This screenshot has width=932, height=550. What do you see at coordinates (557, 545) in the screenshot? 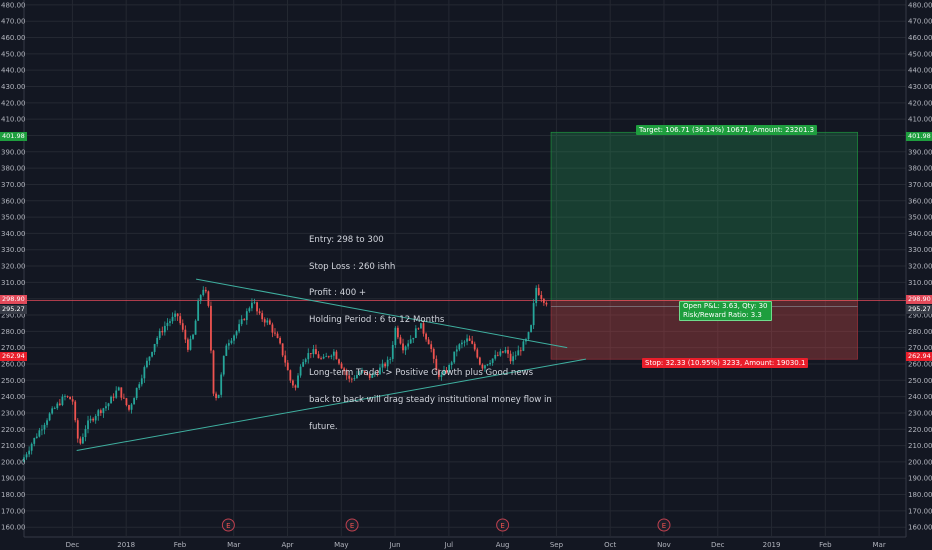
I see `x-tick-label: Sep` at bounding box center [557, 545].